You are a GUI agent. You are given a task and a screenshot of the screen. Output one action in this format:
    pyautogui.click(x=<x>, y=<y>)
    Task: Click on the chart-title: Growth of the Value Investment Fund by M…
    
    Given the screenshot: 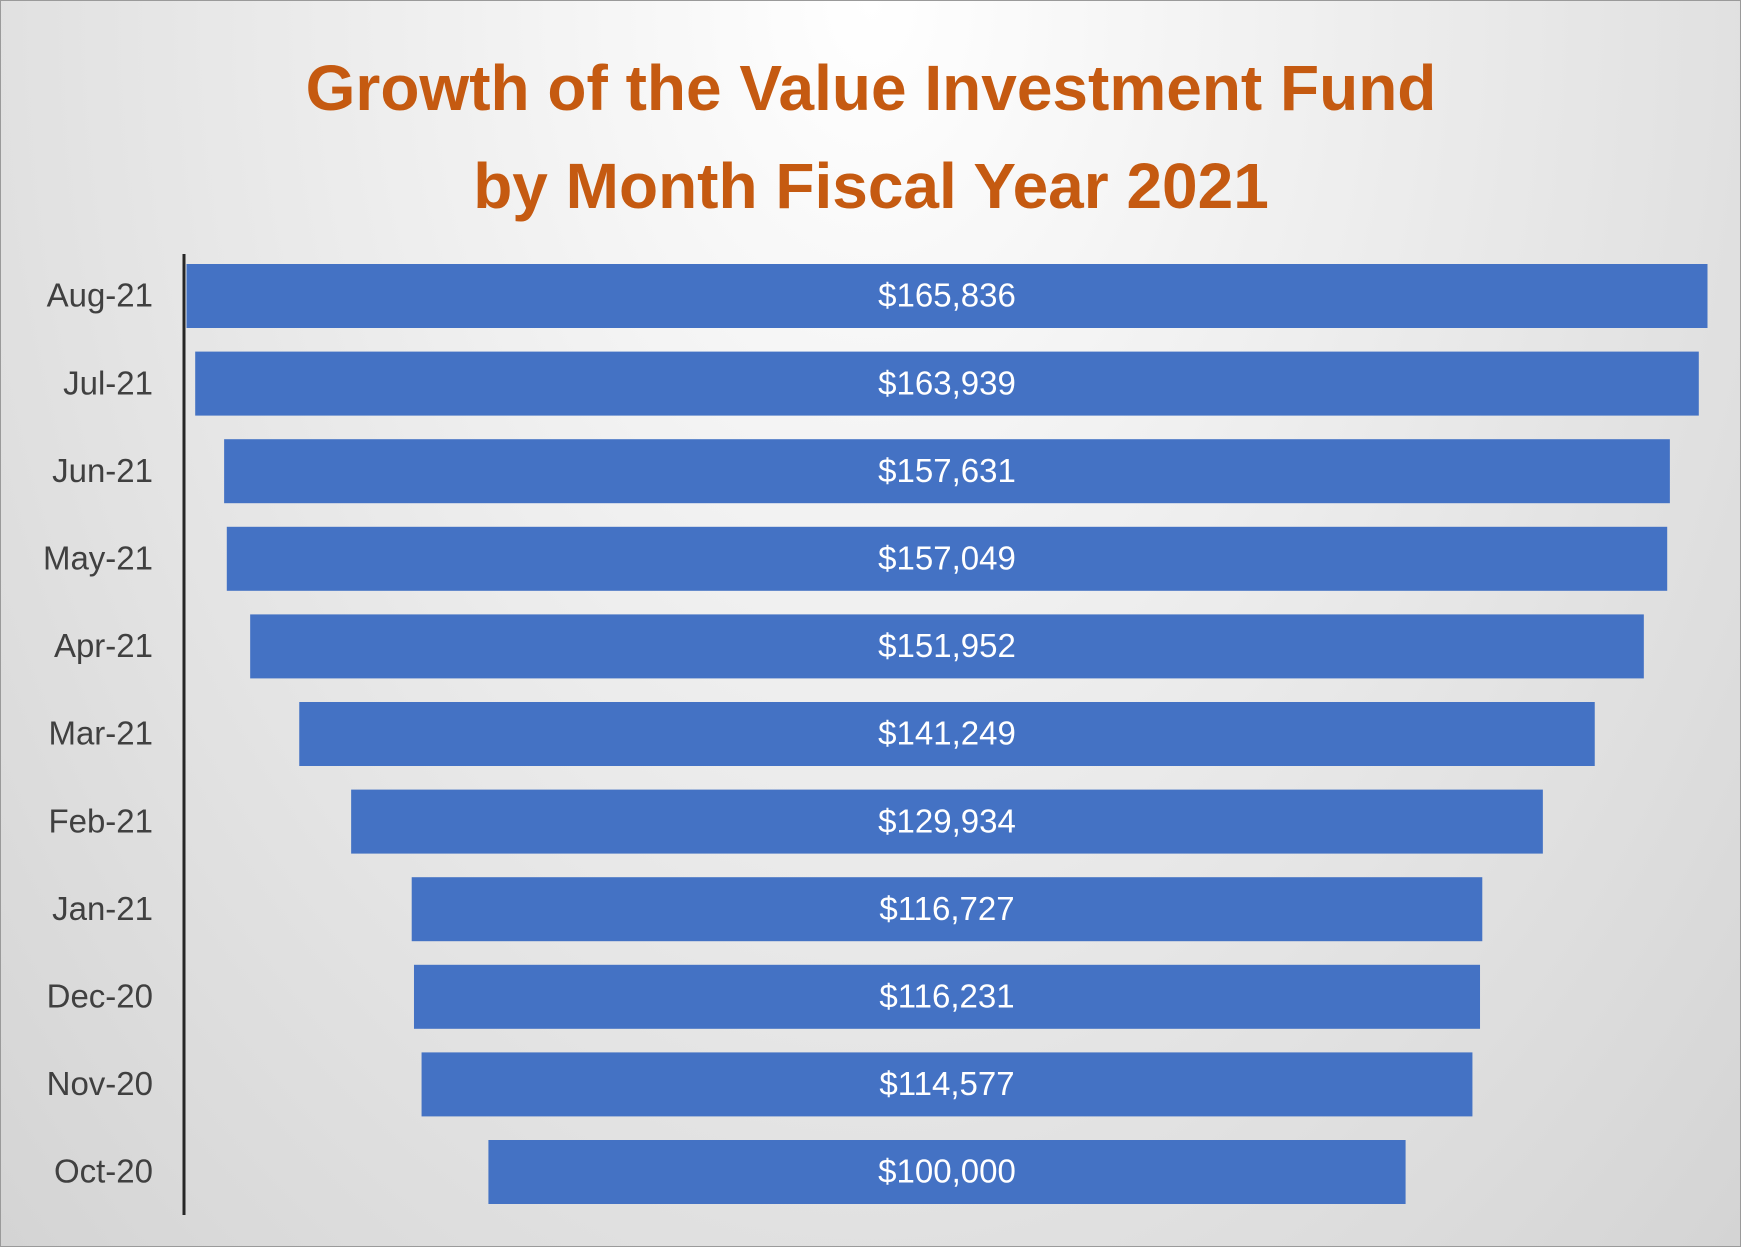 What is the action you would take?
    pyautogui.click(x=871, y=137)
    